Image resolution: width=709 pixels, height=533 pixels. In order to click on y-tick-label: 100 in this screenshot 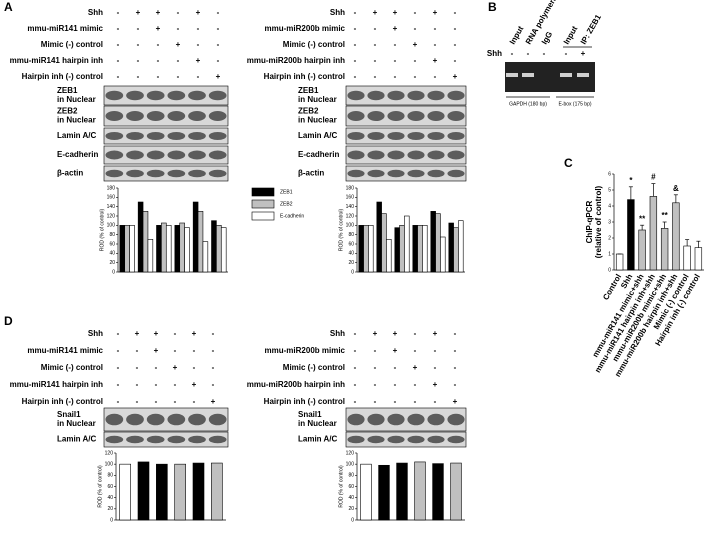, I will do `click(350, 464)`.